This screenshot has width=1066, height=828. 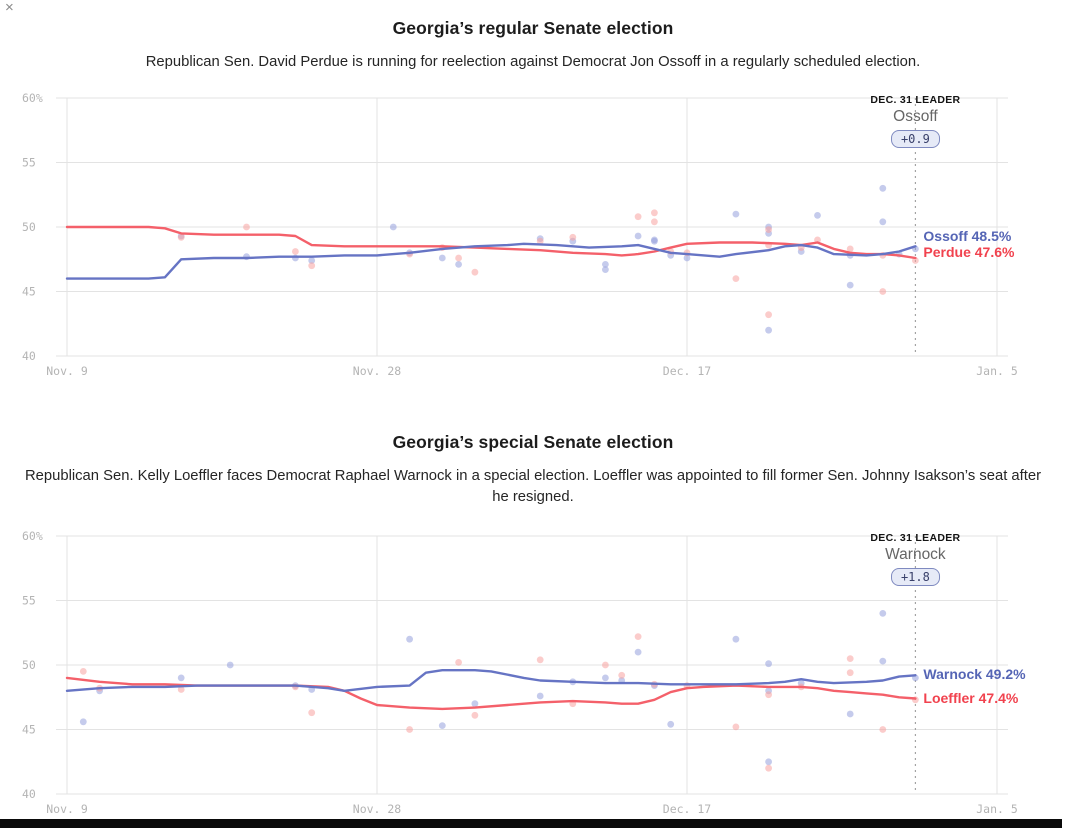 I want to click on leader-name: Ossoff, so click(x=915, y=116).